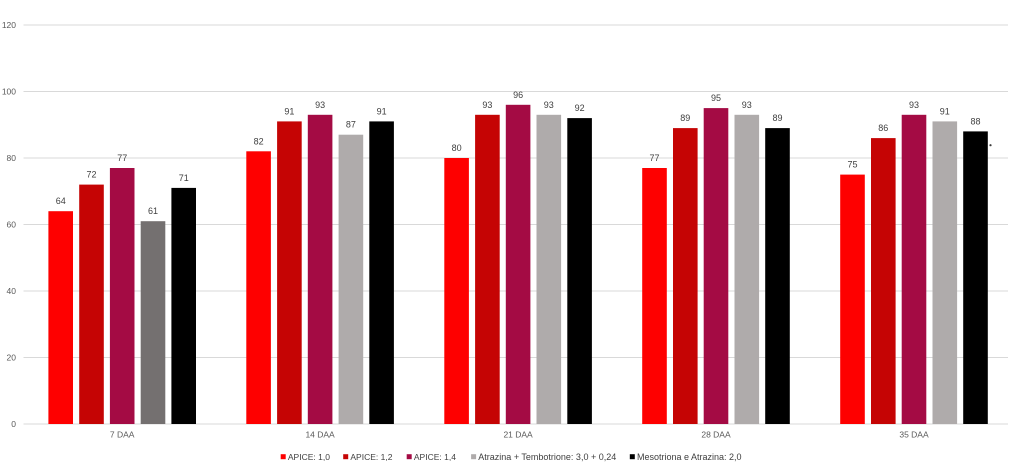 The image size is (1024, 474). What do you see at coordinates (518, 95) in the screenshot?
I see `svg-text: 96` at bounding box center [518, 95].